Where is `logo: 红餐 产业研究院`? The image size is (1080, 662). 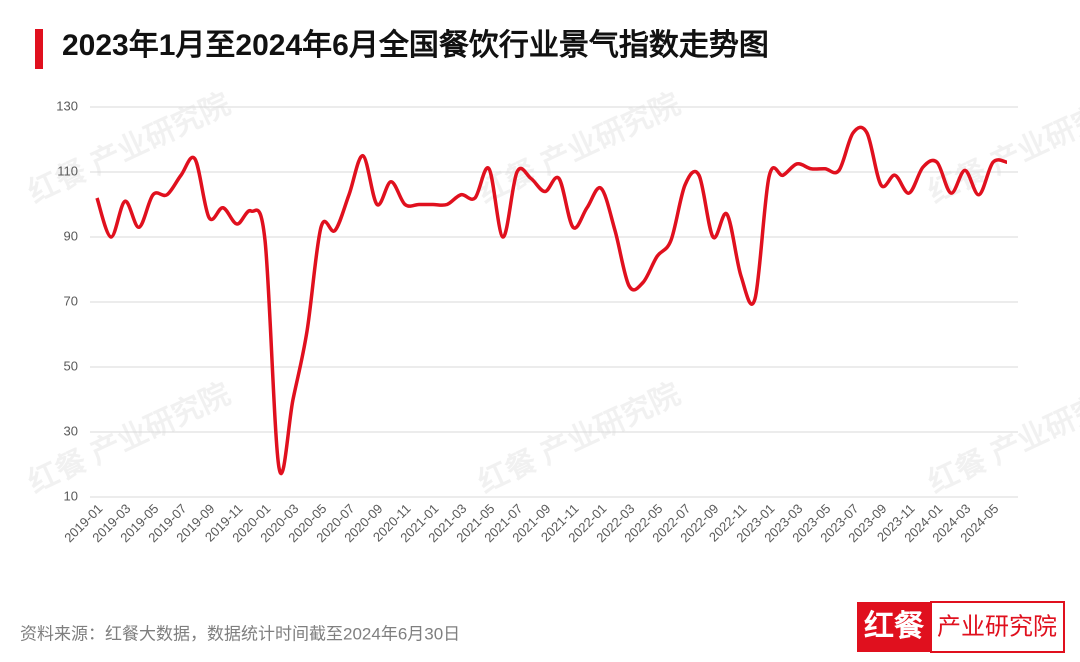
logo: 红餐 产业研究院 is located at coordinates (961, 627).